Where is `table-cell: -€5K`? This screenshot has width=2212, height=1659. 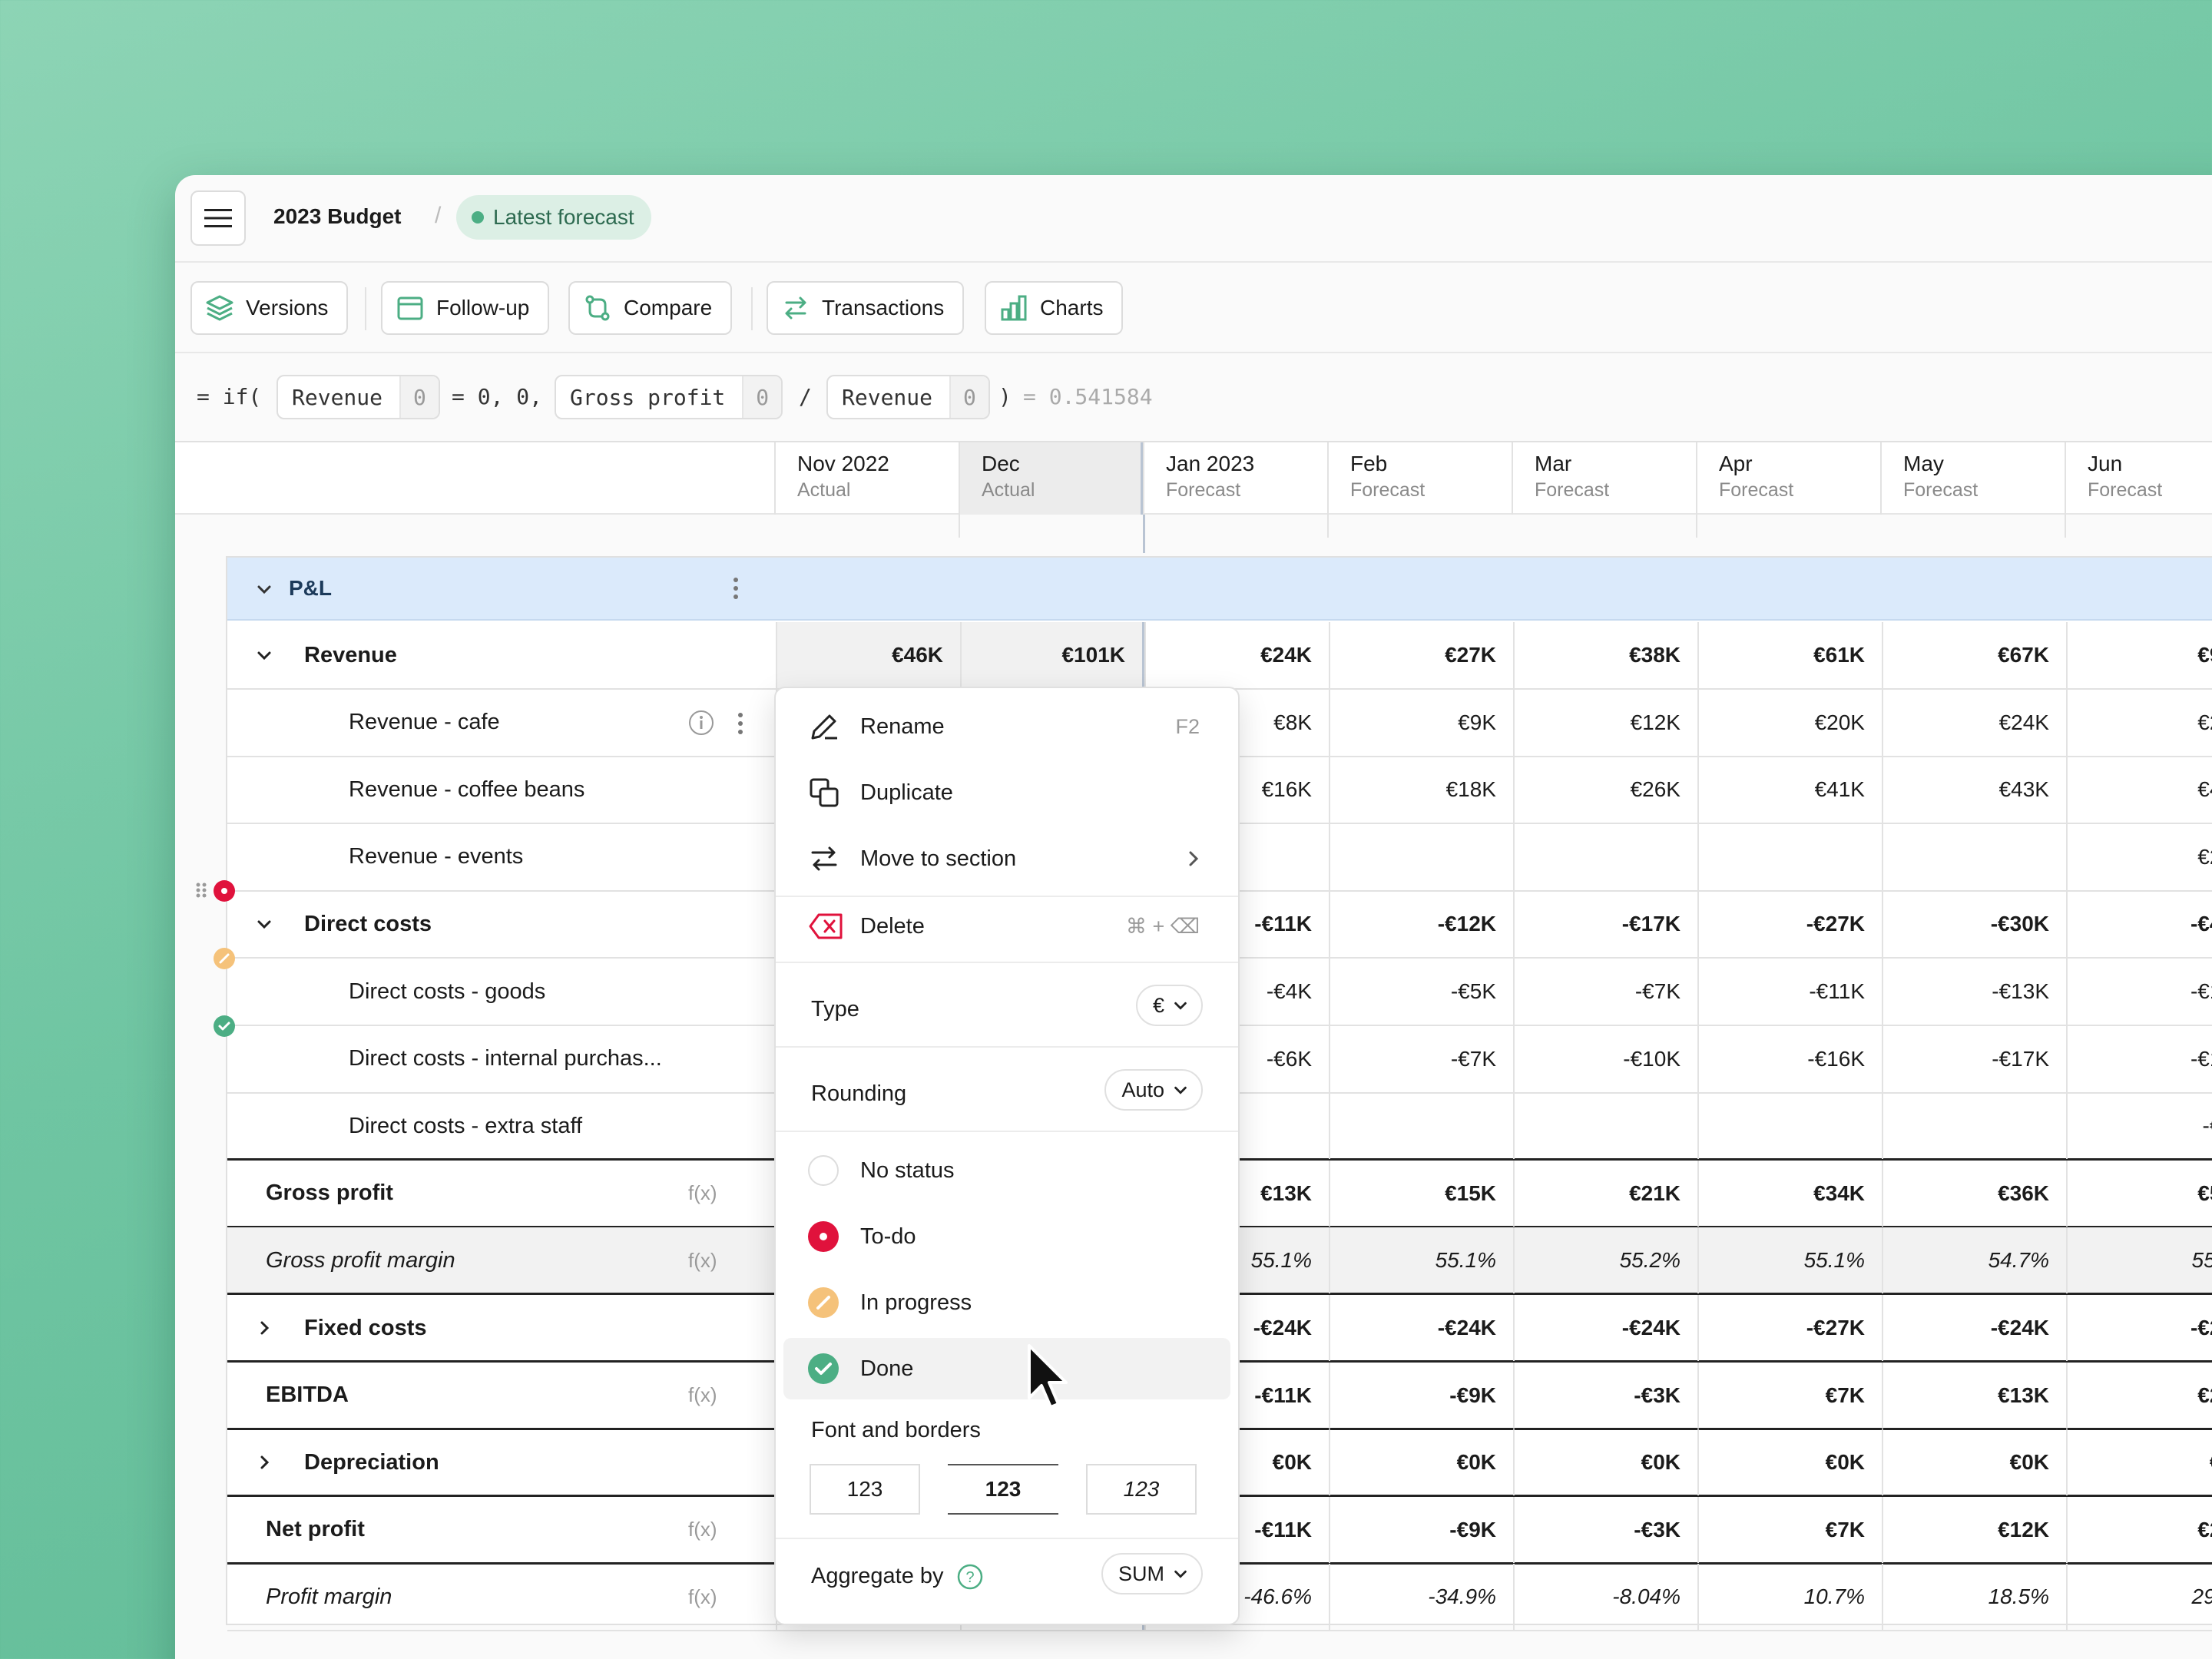
table-cell: -€5K is located at coordinates (1421, 992).